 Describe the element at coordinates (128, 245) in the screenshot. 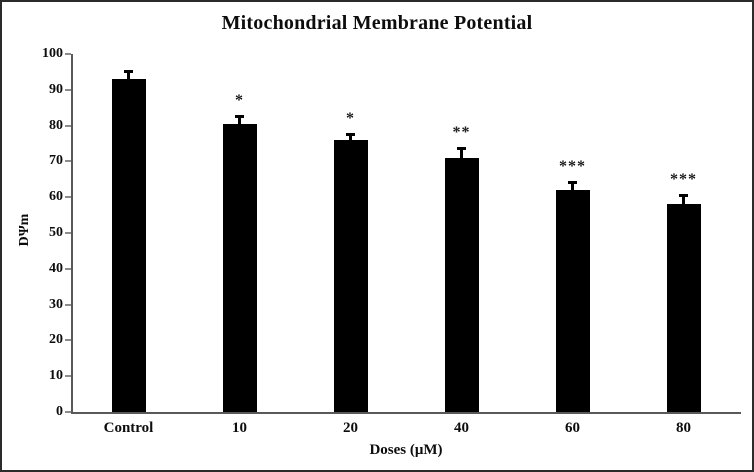

I see `bar-control` at that location.